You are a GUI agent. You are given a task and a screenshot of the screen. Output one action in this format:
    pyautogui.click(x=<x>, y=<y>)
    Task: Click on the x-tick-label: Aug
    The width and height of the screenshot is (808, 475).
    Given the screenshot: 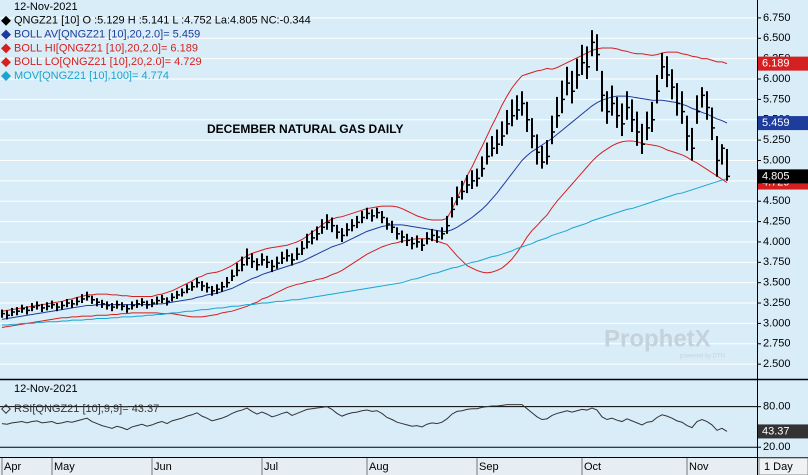 What is the action you would take?
    pyautogui.click(x=379, y=467)
    